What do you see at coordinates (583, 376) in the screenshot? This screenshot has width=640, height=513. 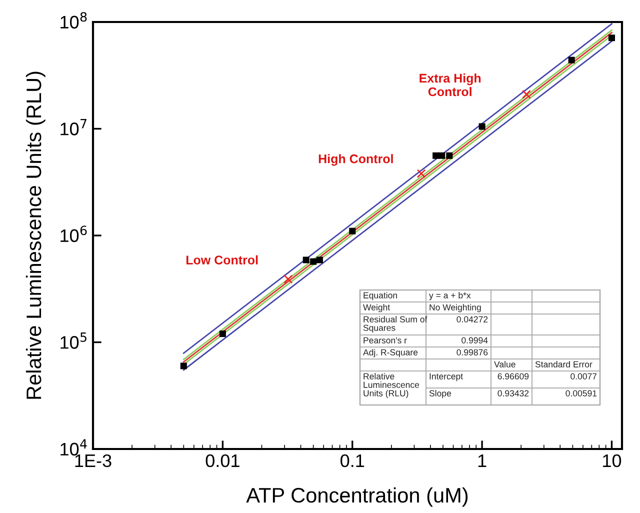 I see `annotation: 0.0077` at bounding box center [583, 376].